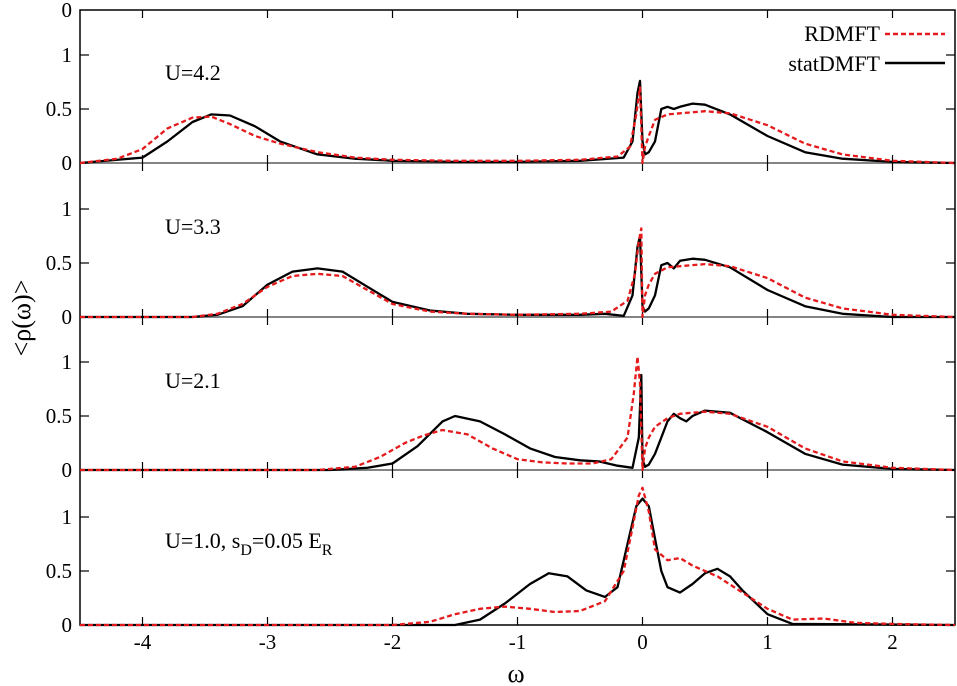 The width and height of the screenshot is (957, 686). Describe the element at coordinates (193, 72) in the screenshot. I see `panel-label: U=4.2` at that location.